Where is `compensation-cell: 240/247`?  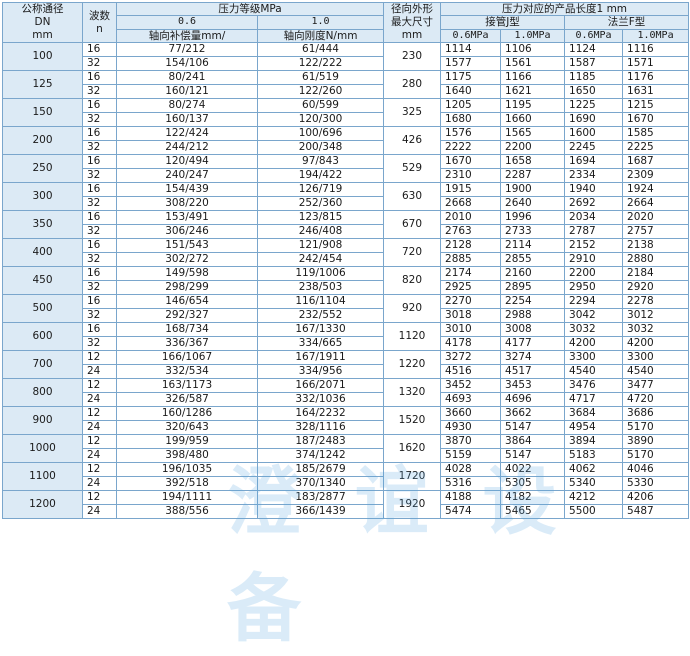
compensation-cell: 240/247 is located at coordinates (187, 175).